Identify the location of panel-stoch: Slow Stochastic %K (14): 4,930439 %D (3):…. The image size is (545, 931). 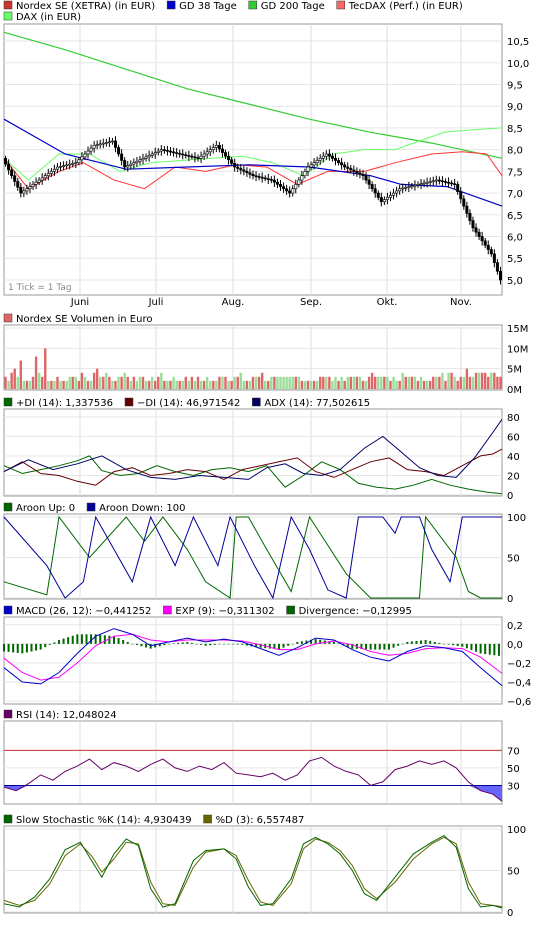
(264, 866).